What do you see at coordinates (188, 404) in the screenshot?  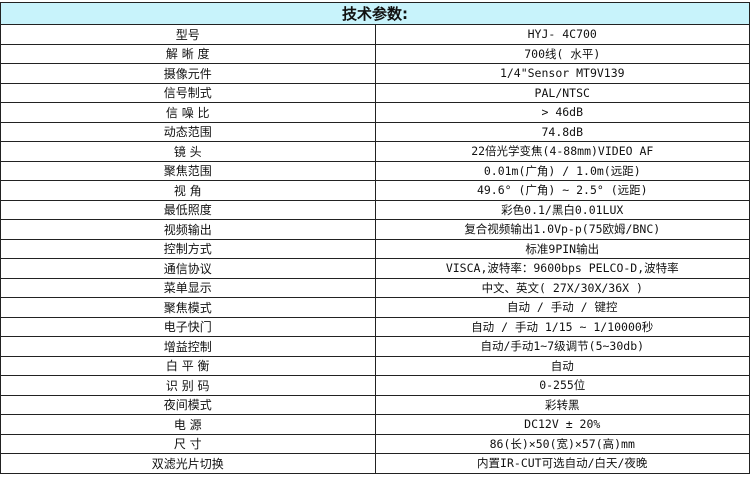 I see `spec-label: 夜间模式` at bounding box center [188, 404].